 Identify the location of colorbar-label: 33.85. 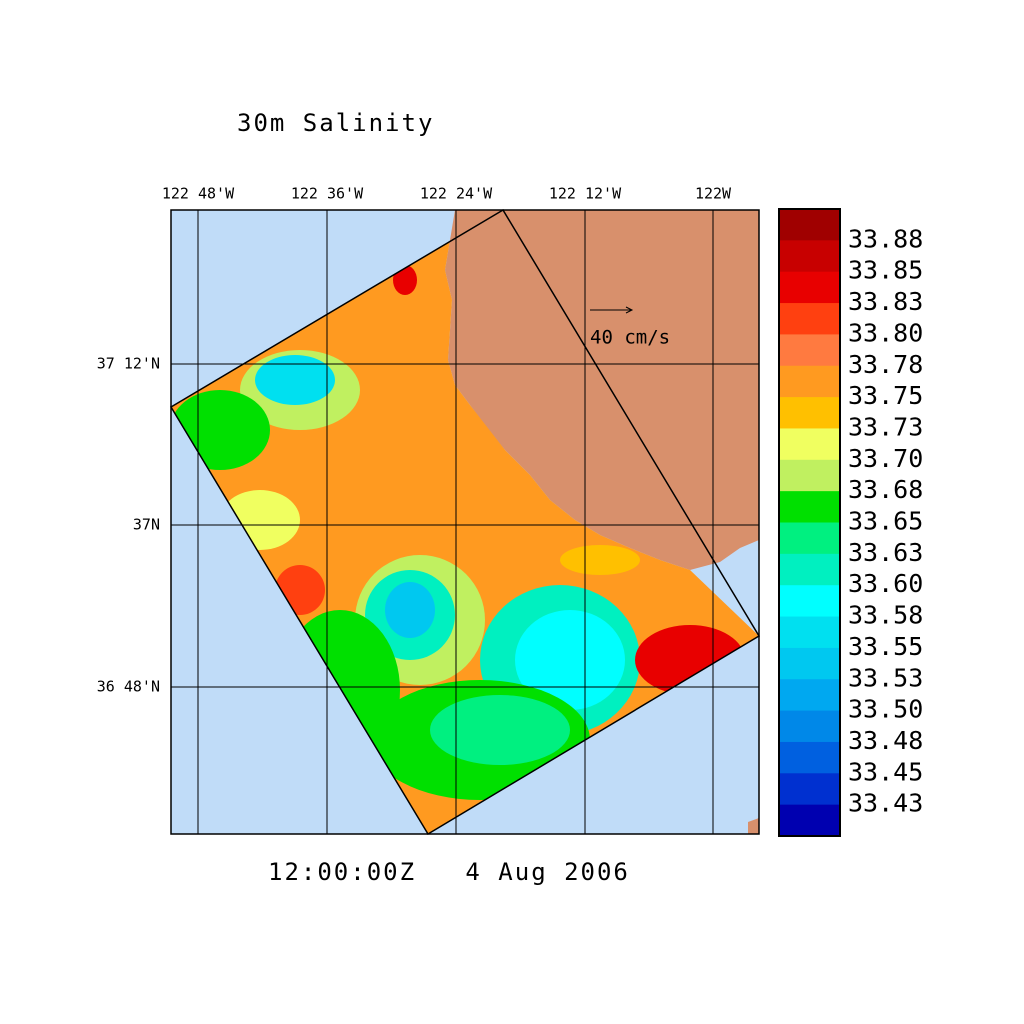
(885, 270).